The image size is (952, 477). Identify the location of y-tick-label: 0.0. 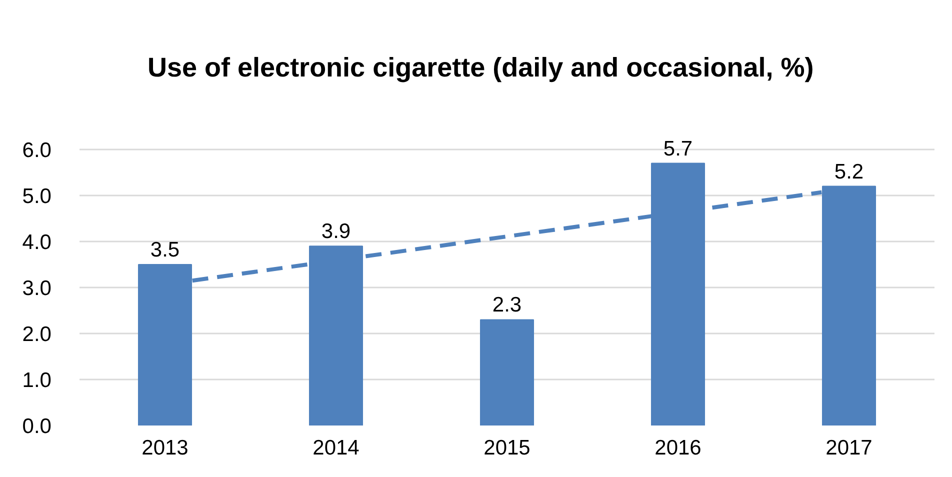
(37, 426).